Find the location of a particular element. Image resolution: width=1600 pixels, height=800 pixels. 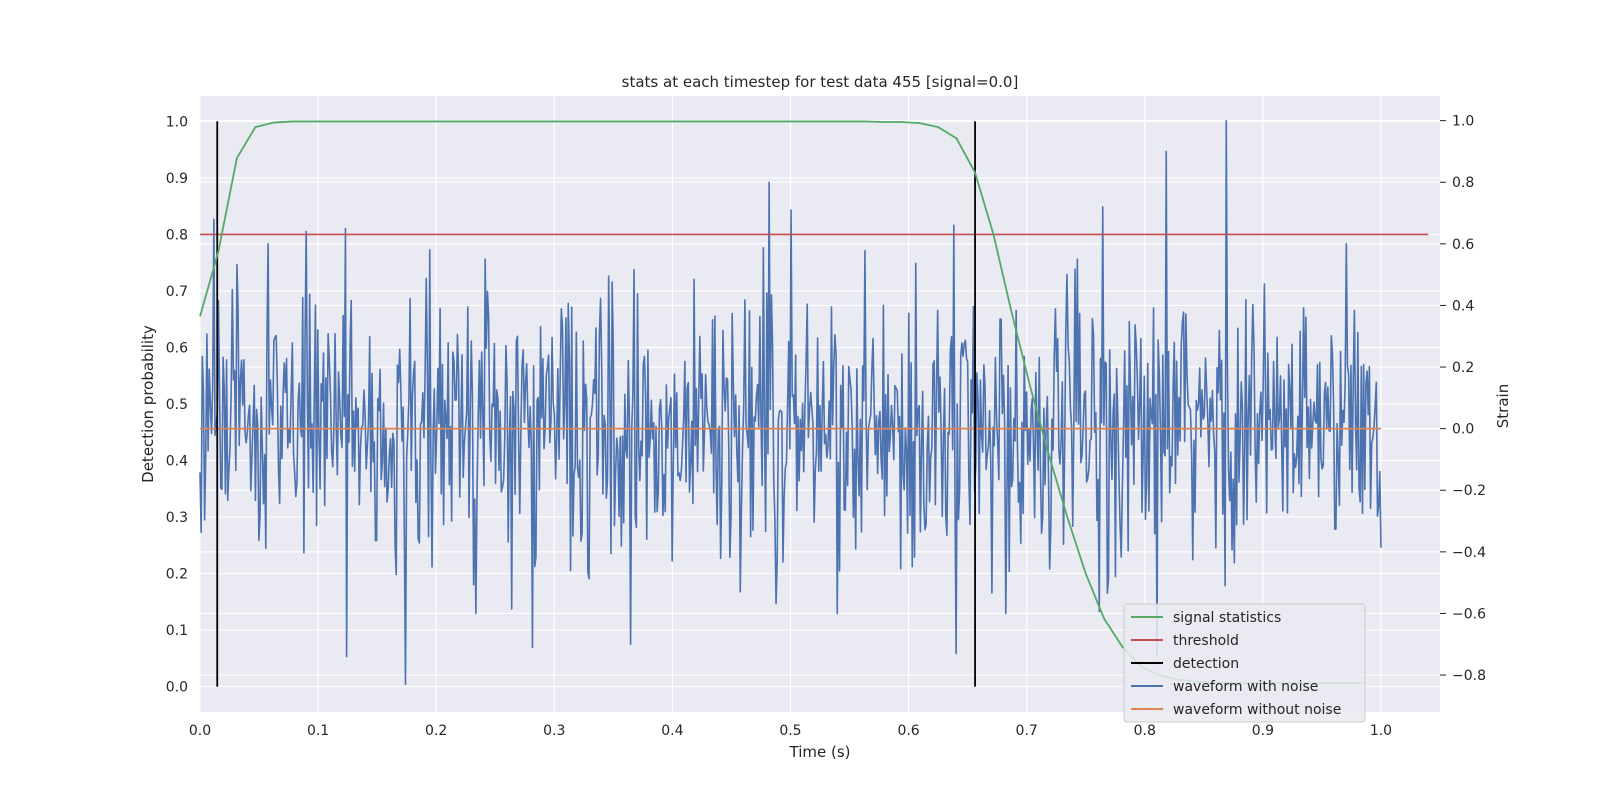

y-left-tick-label: 0.4 is located at coordinates (177, 462).